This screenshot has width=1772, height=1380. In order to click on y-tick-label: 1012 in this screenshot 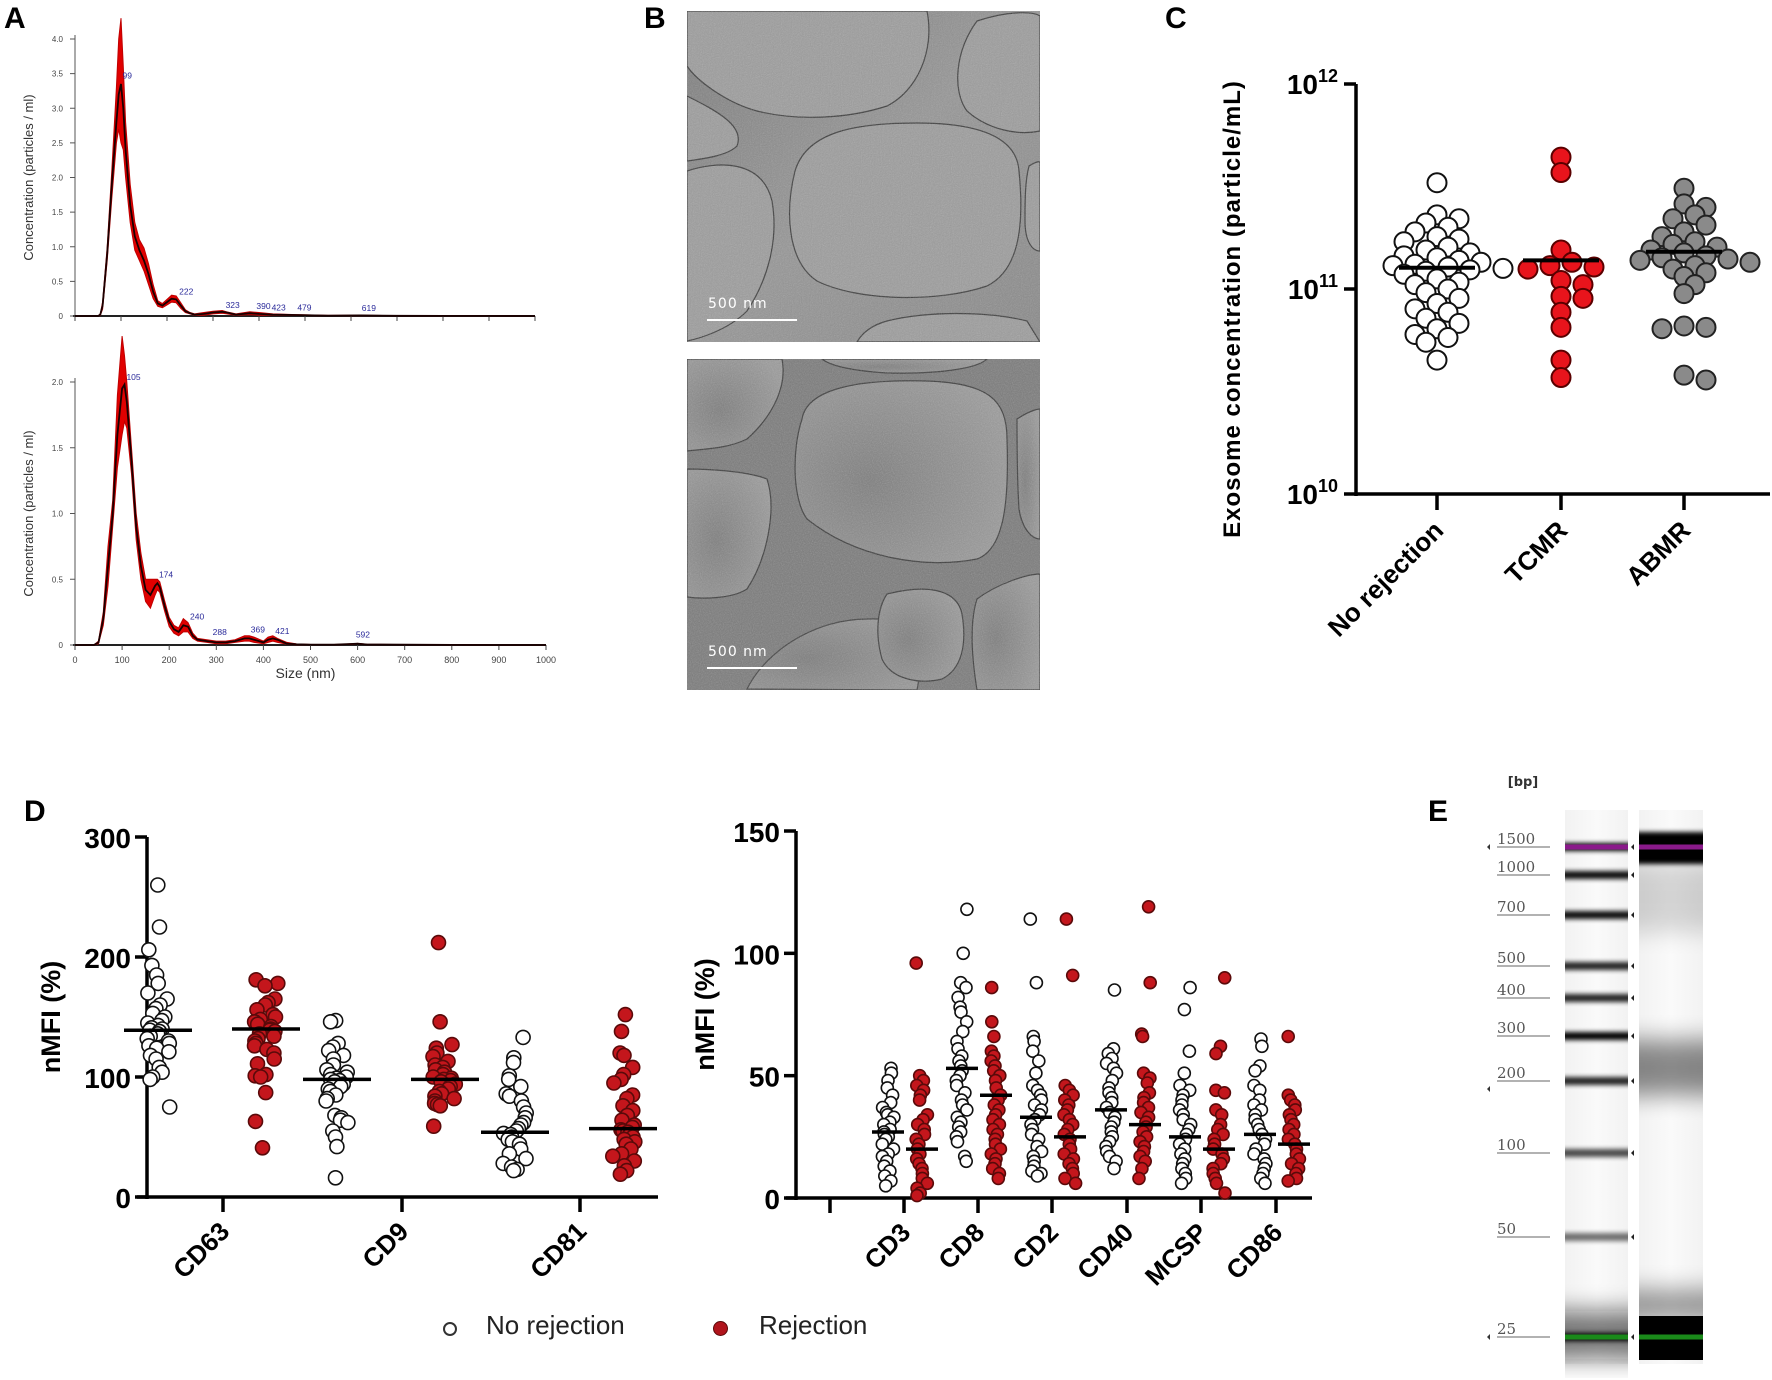, I will do `click(1312, 83)`.